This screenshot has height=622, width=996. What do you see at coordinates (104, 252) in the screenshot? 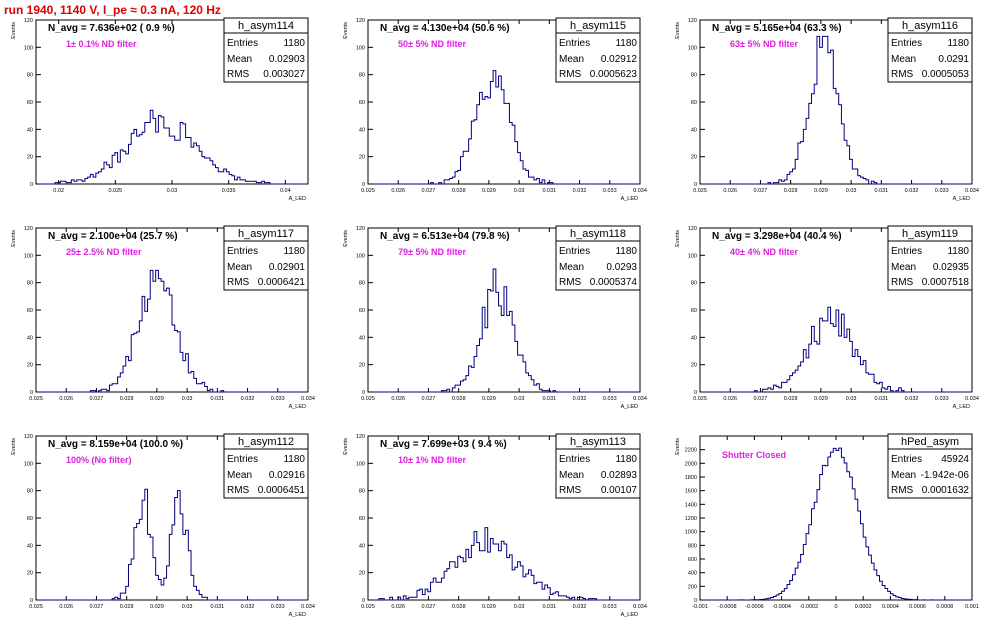
I see `filter-label: 25± 2.5% ND filter` at bounding box center [104, 252].